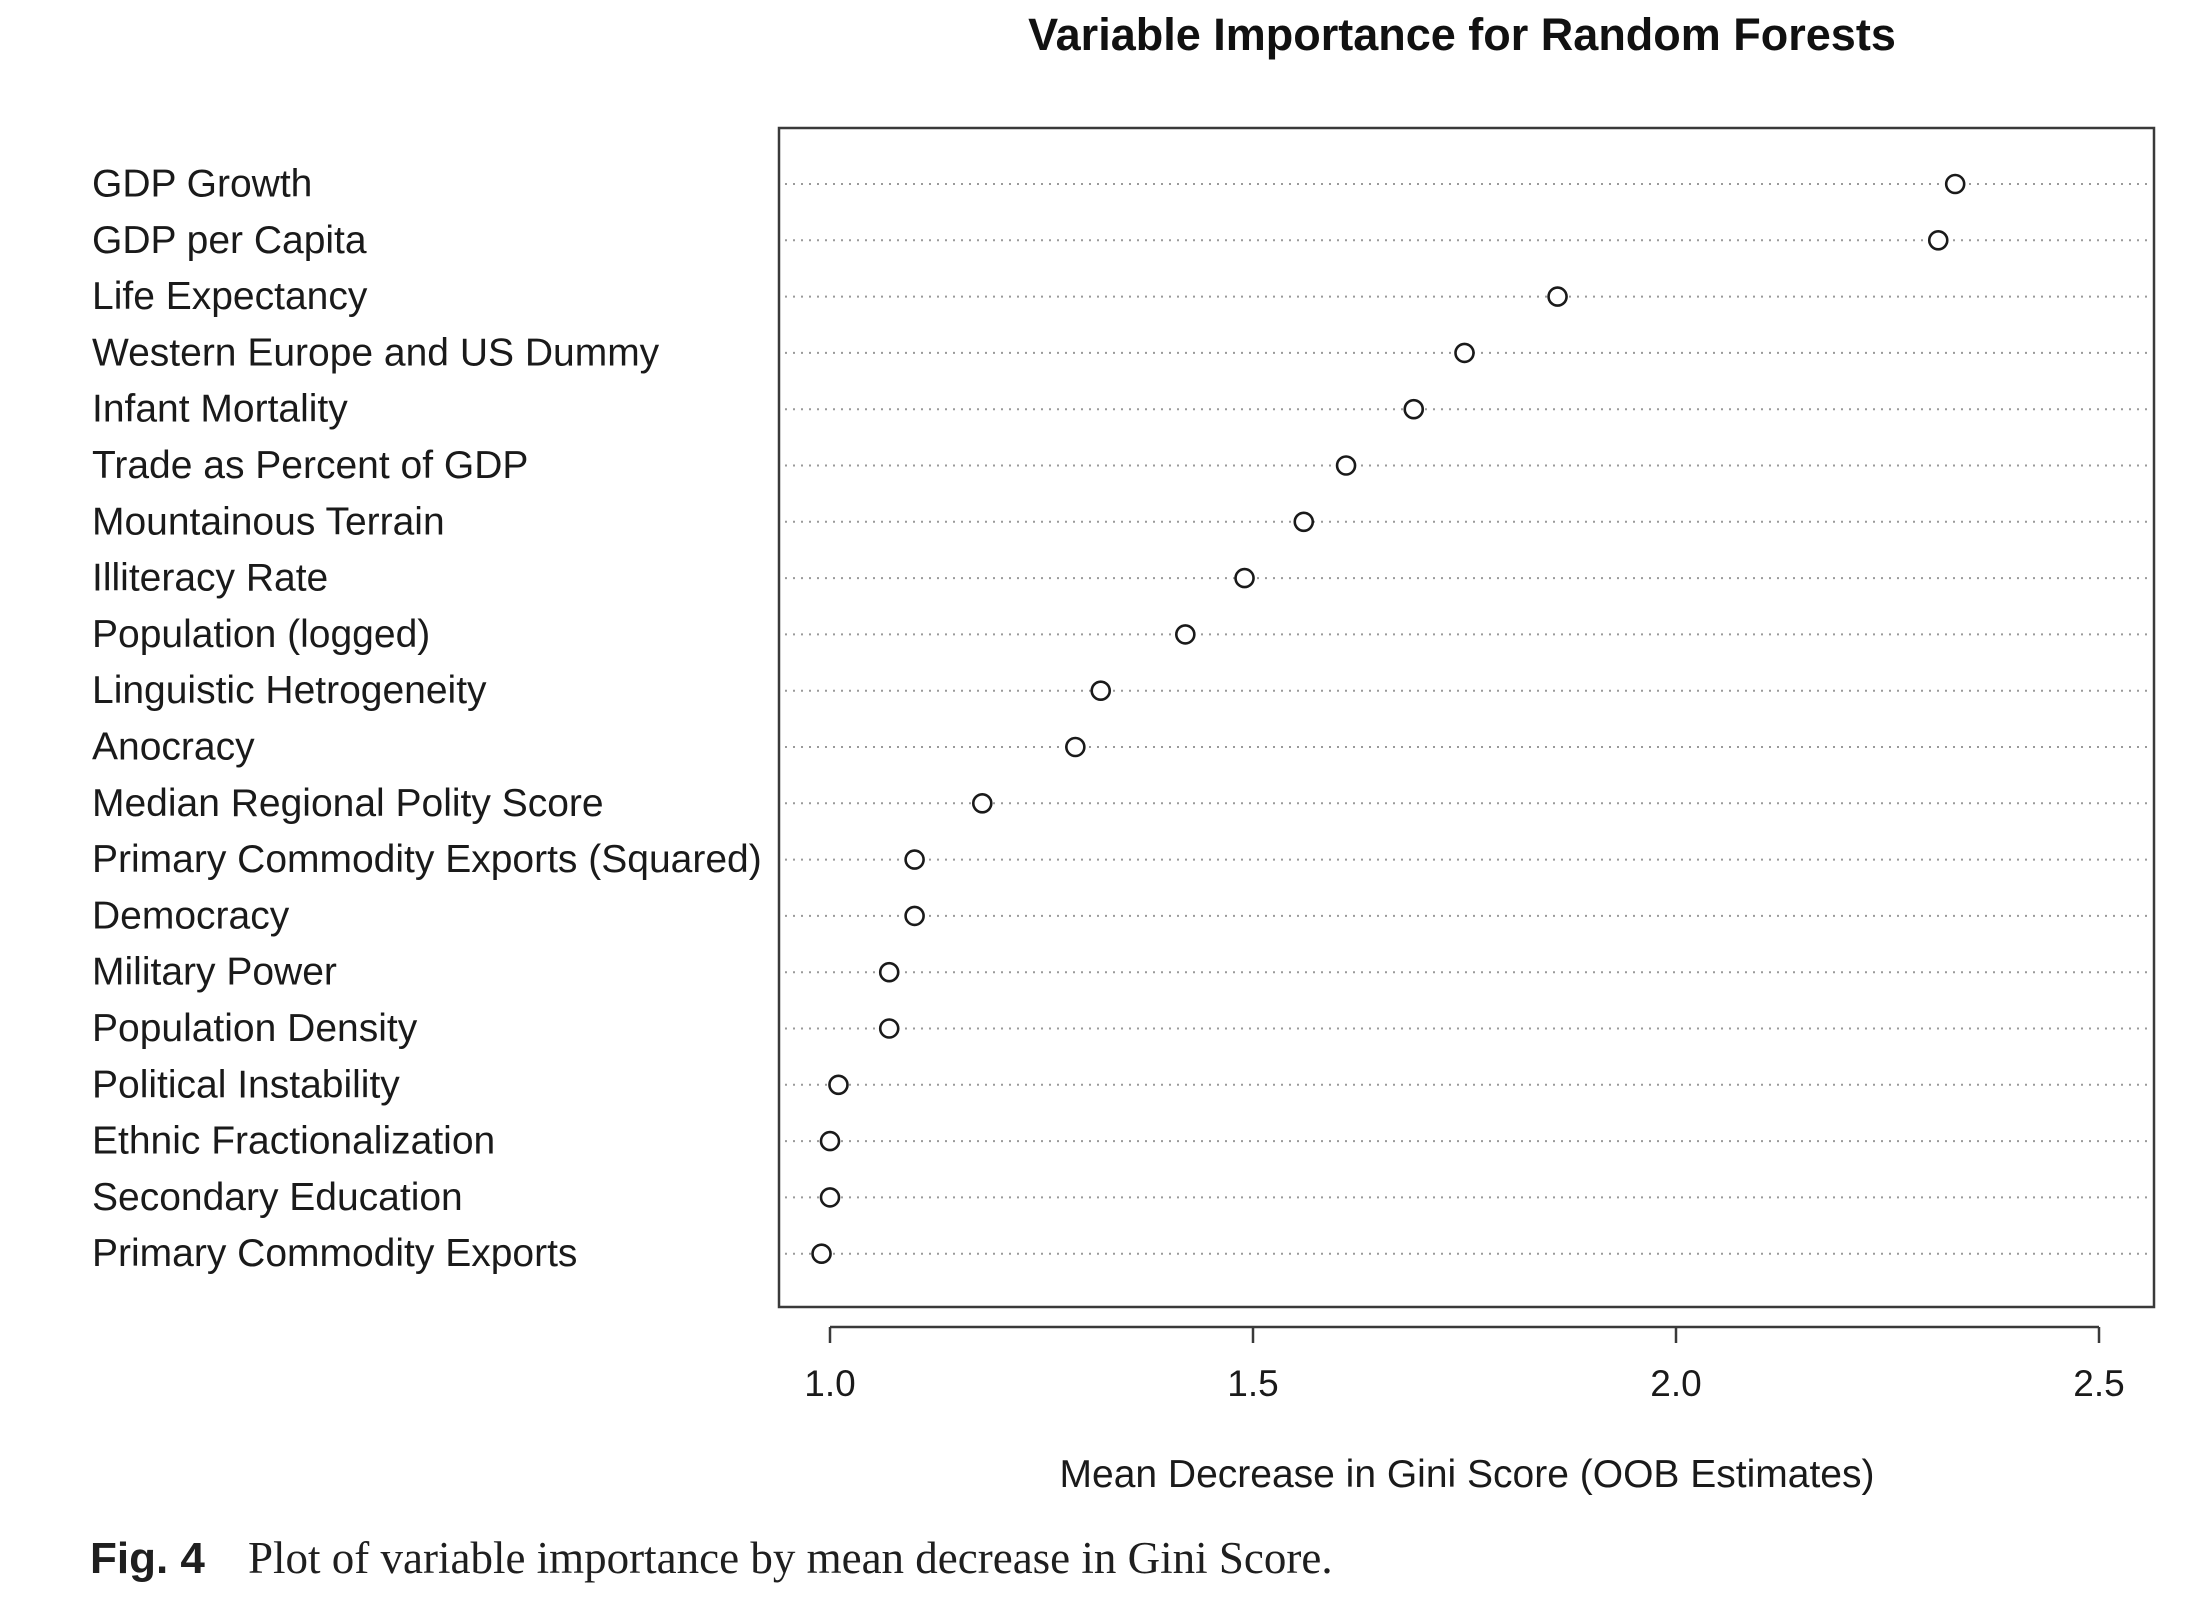 This screenshot has width=2210, height=1618. Describe the element at coordinates (229, 240) in the screenshot. I see `category-label: GDP per Capita` at that location.